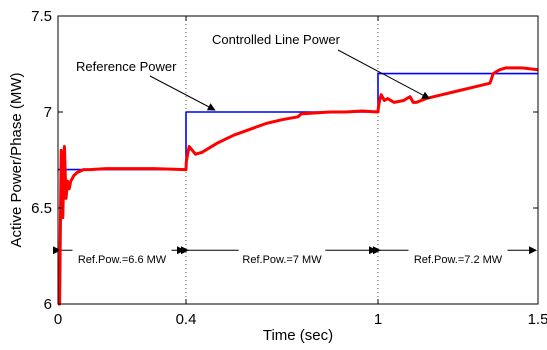  Describe the element at coordinates (458, 260) in the screenshot. I see `region-label-2: Ref.Pow.=7.2 MW` at that location.